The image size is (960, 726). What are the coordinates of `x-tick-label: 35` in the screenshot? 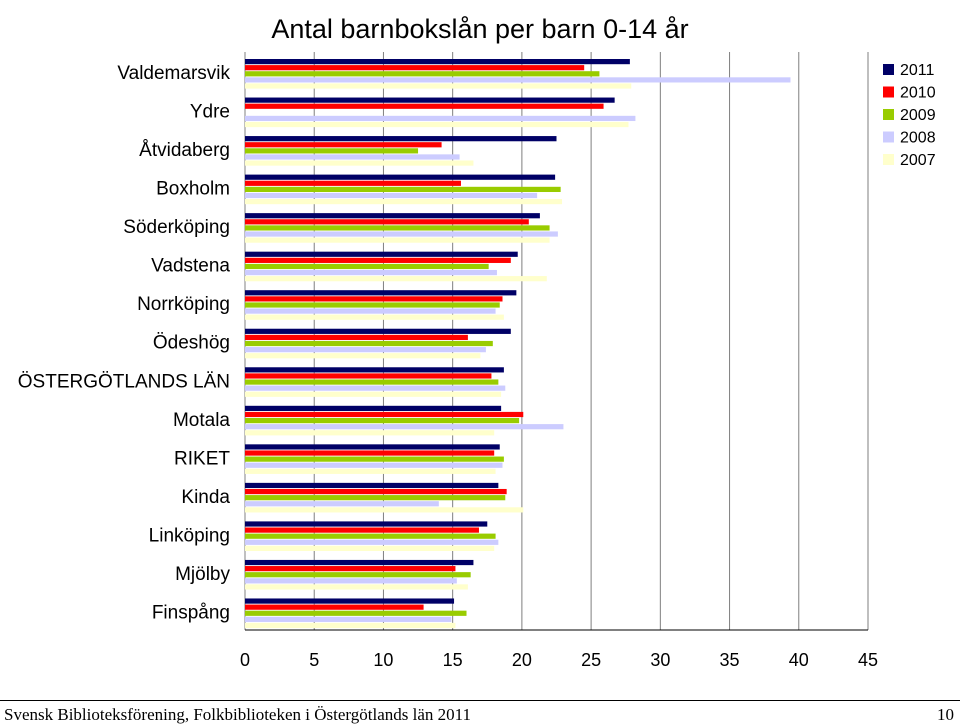 It's located at (730, 660).